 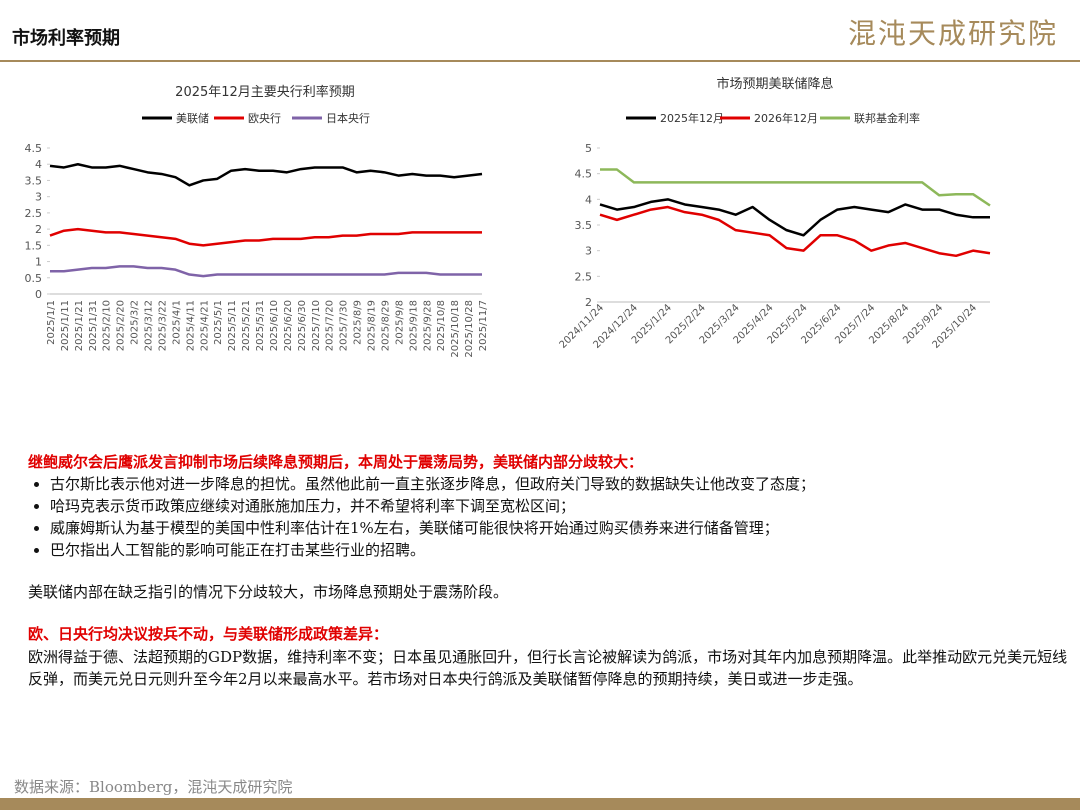 What do you see at coordinates (232, 325) in the screenshot?
I see `x-tick-label: 2025/5/11` at bounding box center [232, 325].